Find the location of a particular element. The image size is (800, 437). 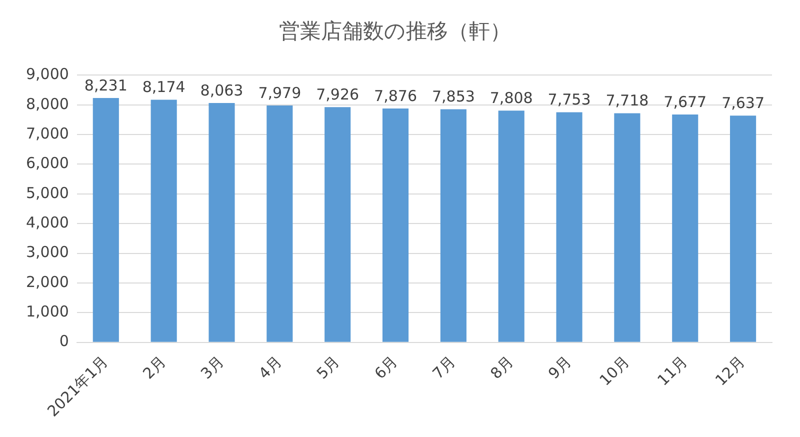

y-tick-label: 7,000 is located at coordinates (47, 133).